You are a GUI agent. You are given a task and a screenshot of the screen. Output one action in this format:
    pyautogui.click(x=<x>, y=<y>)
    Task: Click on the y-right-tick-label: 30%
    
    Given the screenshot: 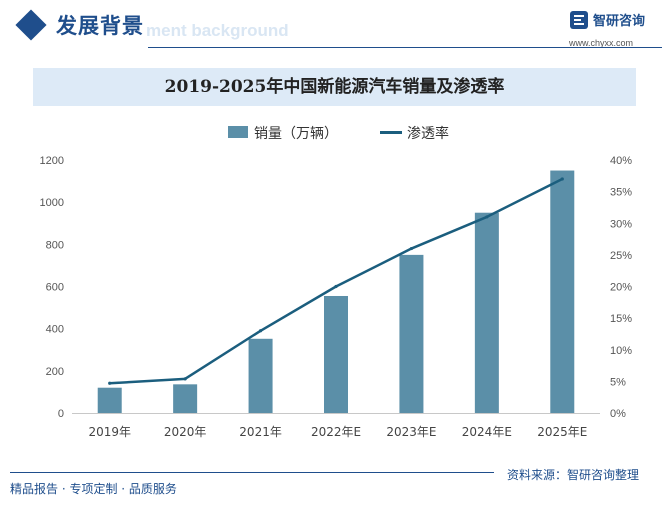 What is the action you would take?
    pyautogui.click(x=621, y=224)
    